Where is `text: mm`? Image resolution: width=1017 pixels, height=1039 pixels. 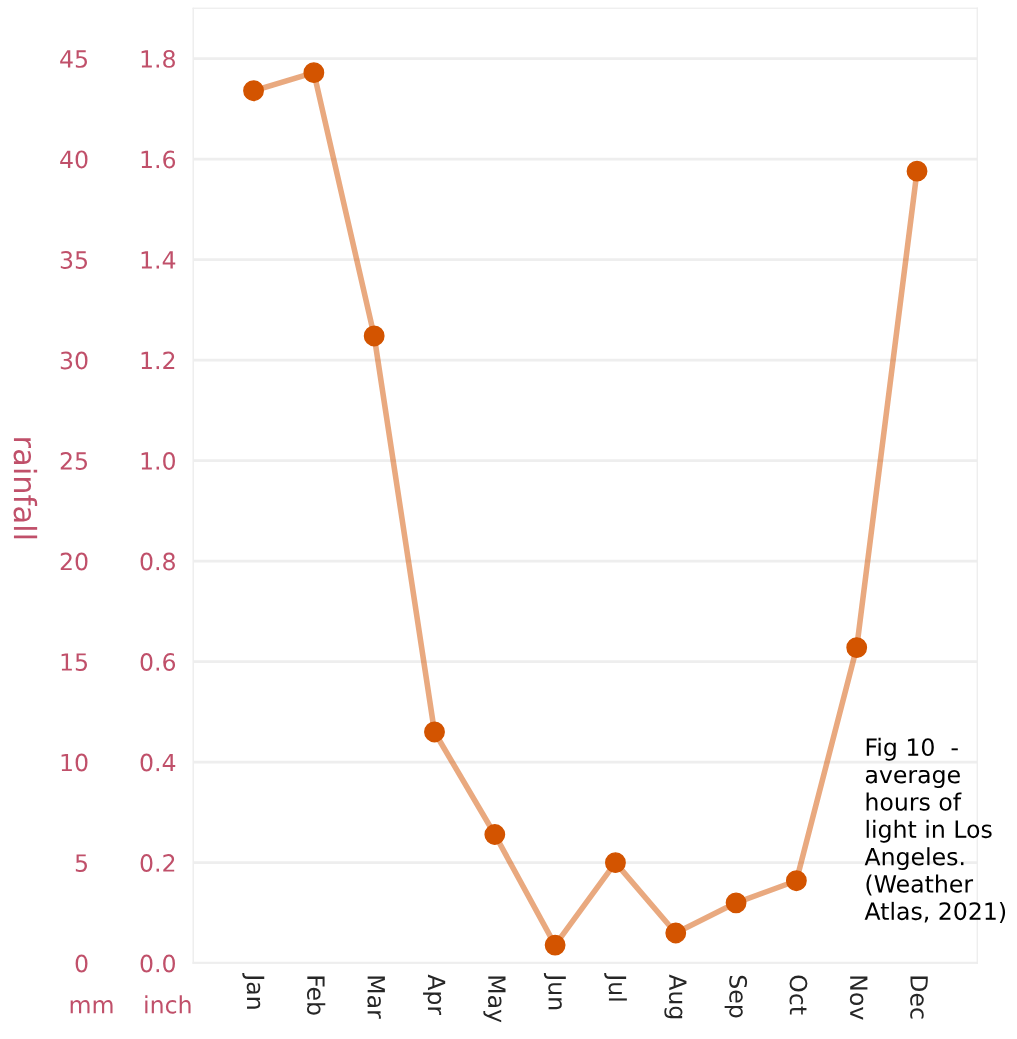 text: mm is located at coordinates (91, 1007).